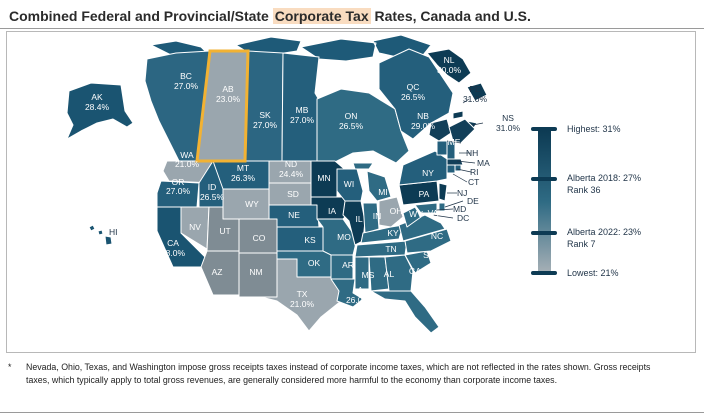 This screenshot has width=704, height=420. Describe the element at coordinates (413, 87) in the screenshot. I see `label-QC-abbr: QC` at that location.